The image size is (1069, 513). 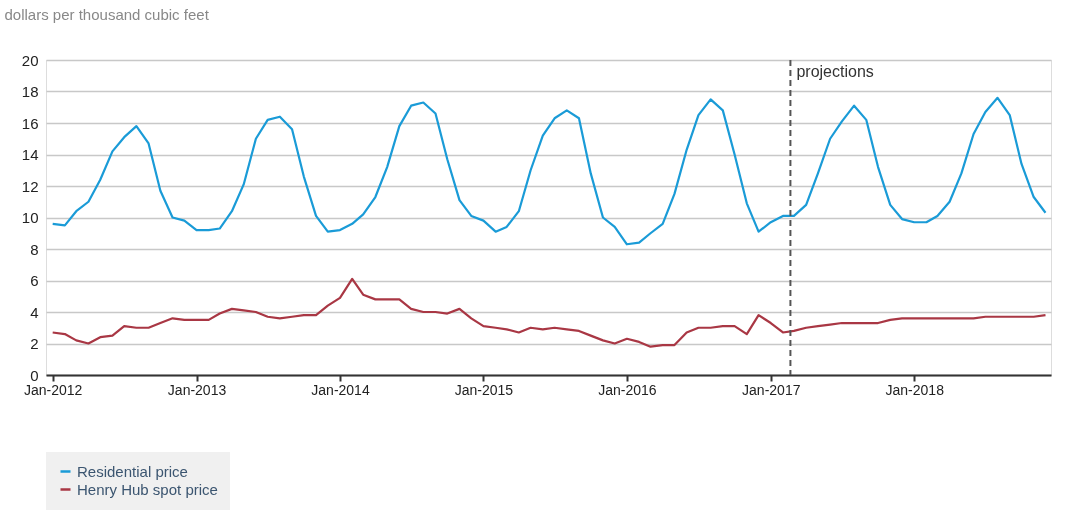 I want to click on x-tick-label: Jan-2013, so click(x=197, y=389).